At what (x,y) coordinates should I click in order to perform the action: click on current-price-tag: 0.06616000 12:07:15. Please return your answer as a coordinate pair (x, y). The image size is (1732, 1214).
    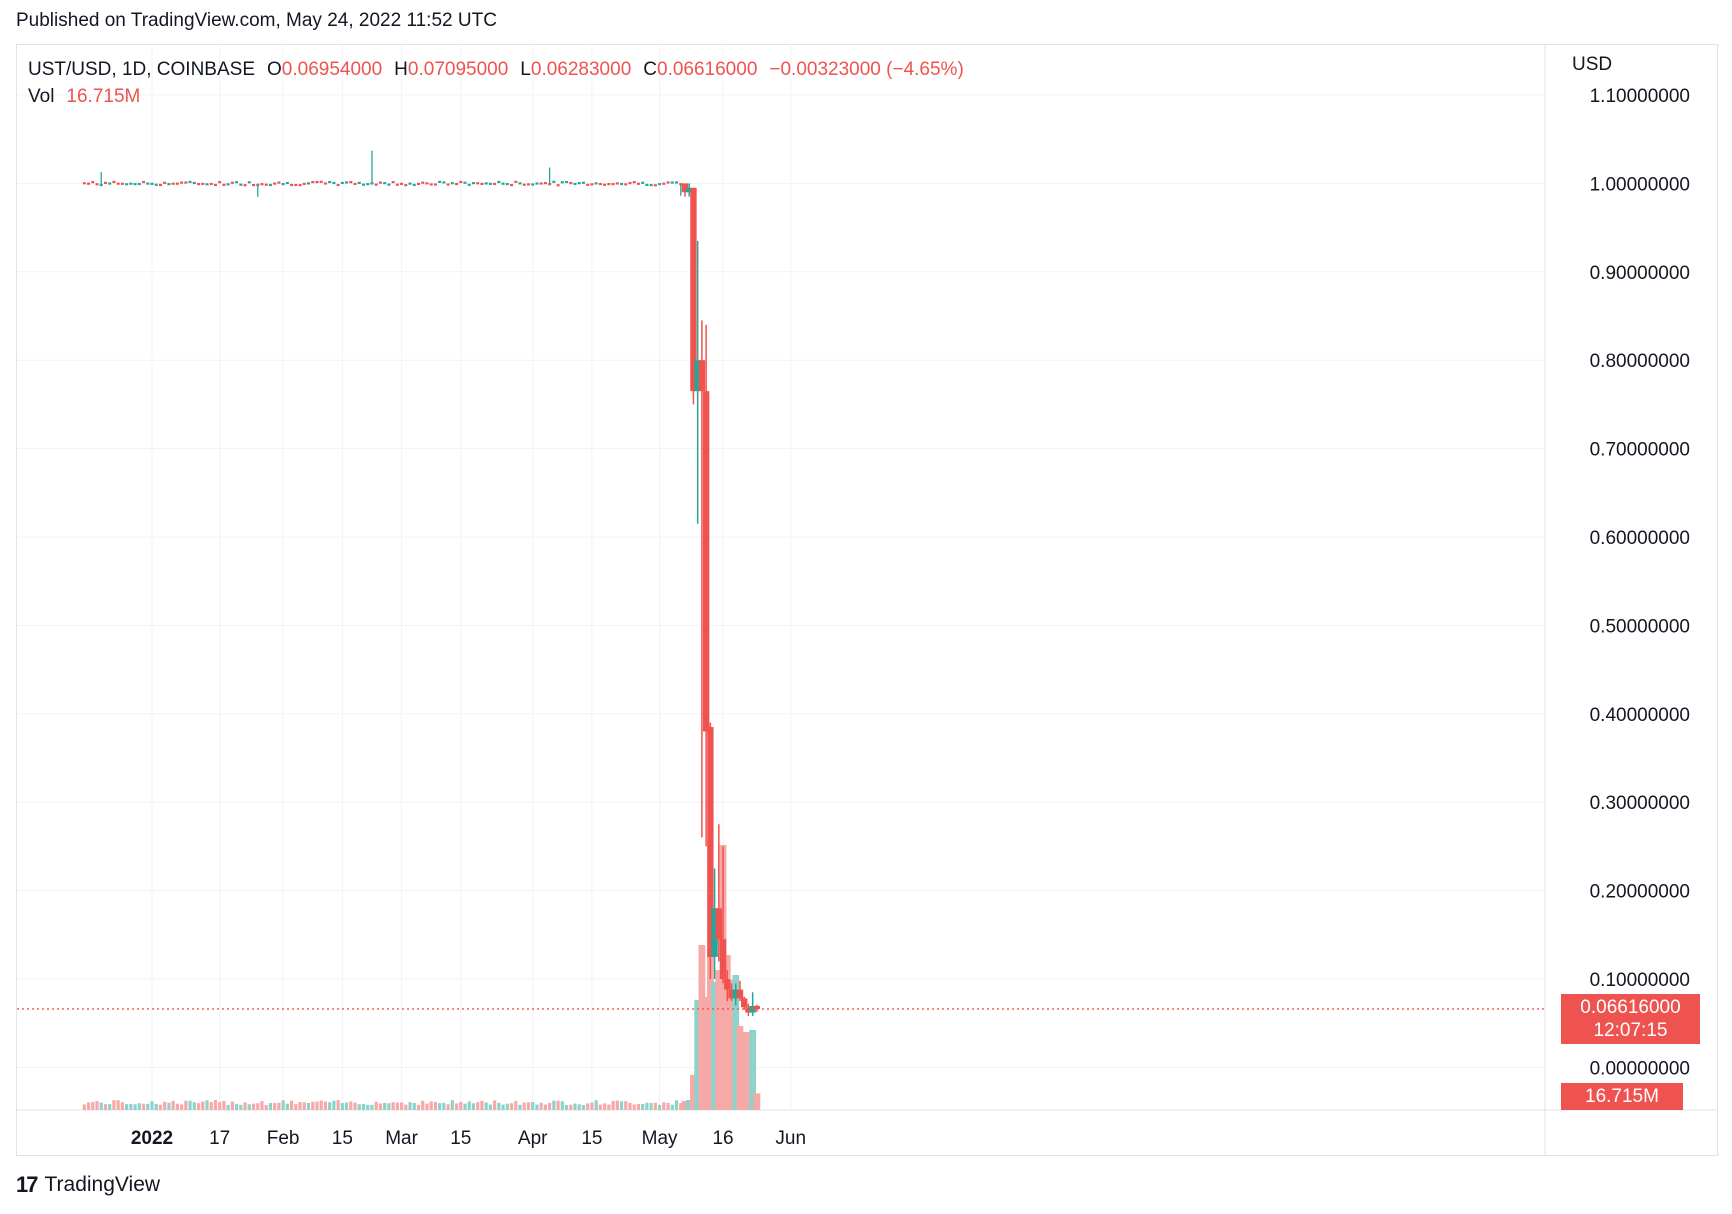
    Looking at the image, I should click on (1630, 1019).